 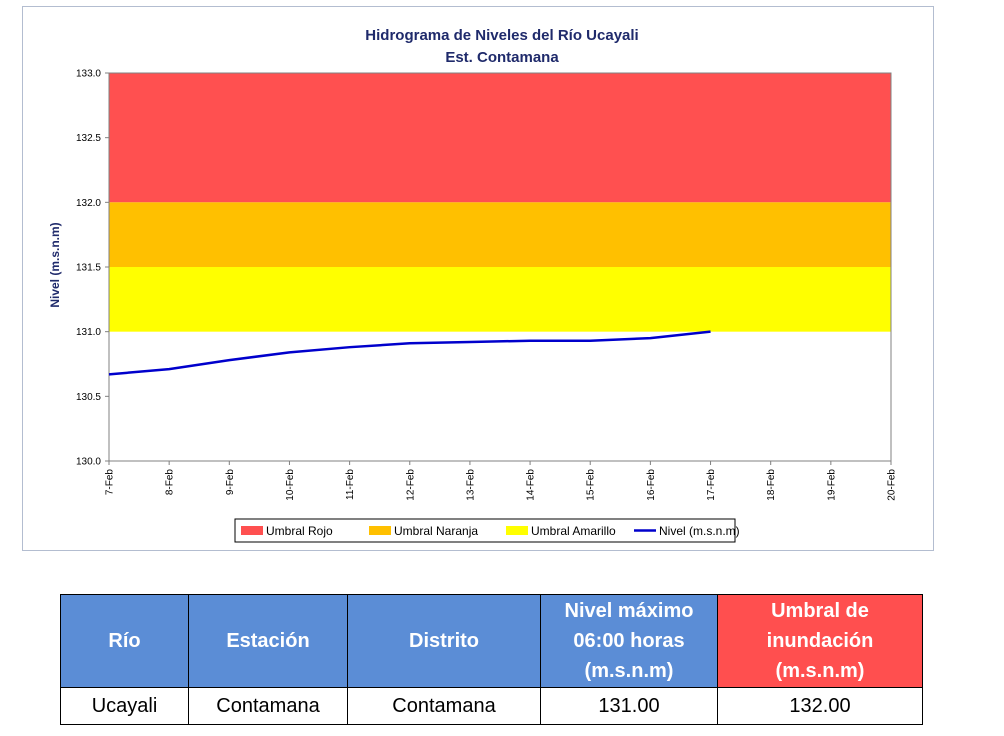 What do you see at coordinates (501, 35) in the screenshot?
I see `chart-title: Hidrograma de Niveles del Río Ucayali` at bounding box center [501, 35].